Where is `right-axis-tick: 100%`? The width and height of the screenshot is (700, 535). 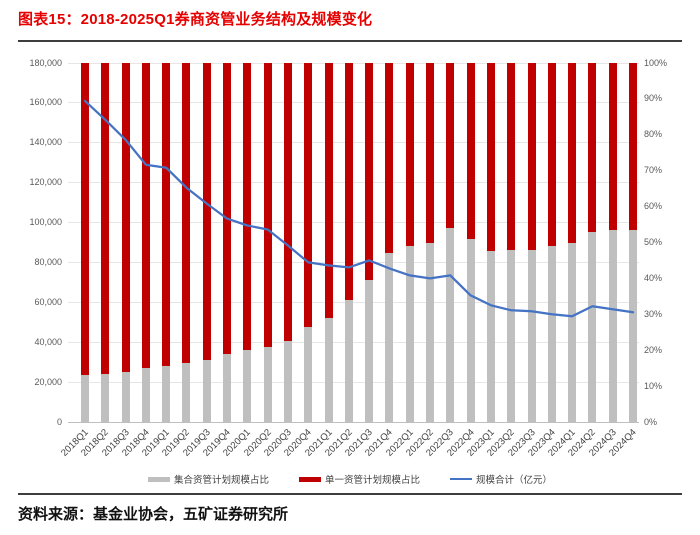
right-axis-tick: 100% is located at coordinates (656, 62).